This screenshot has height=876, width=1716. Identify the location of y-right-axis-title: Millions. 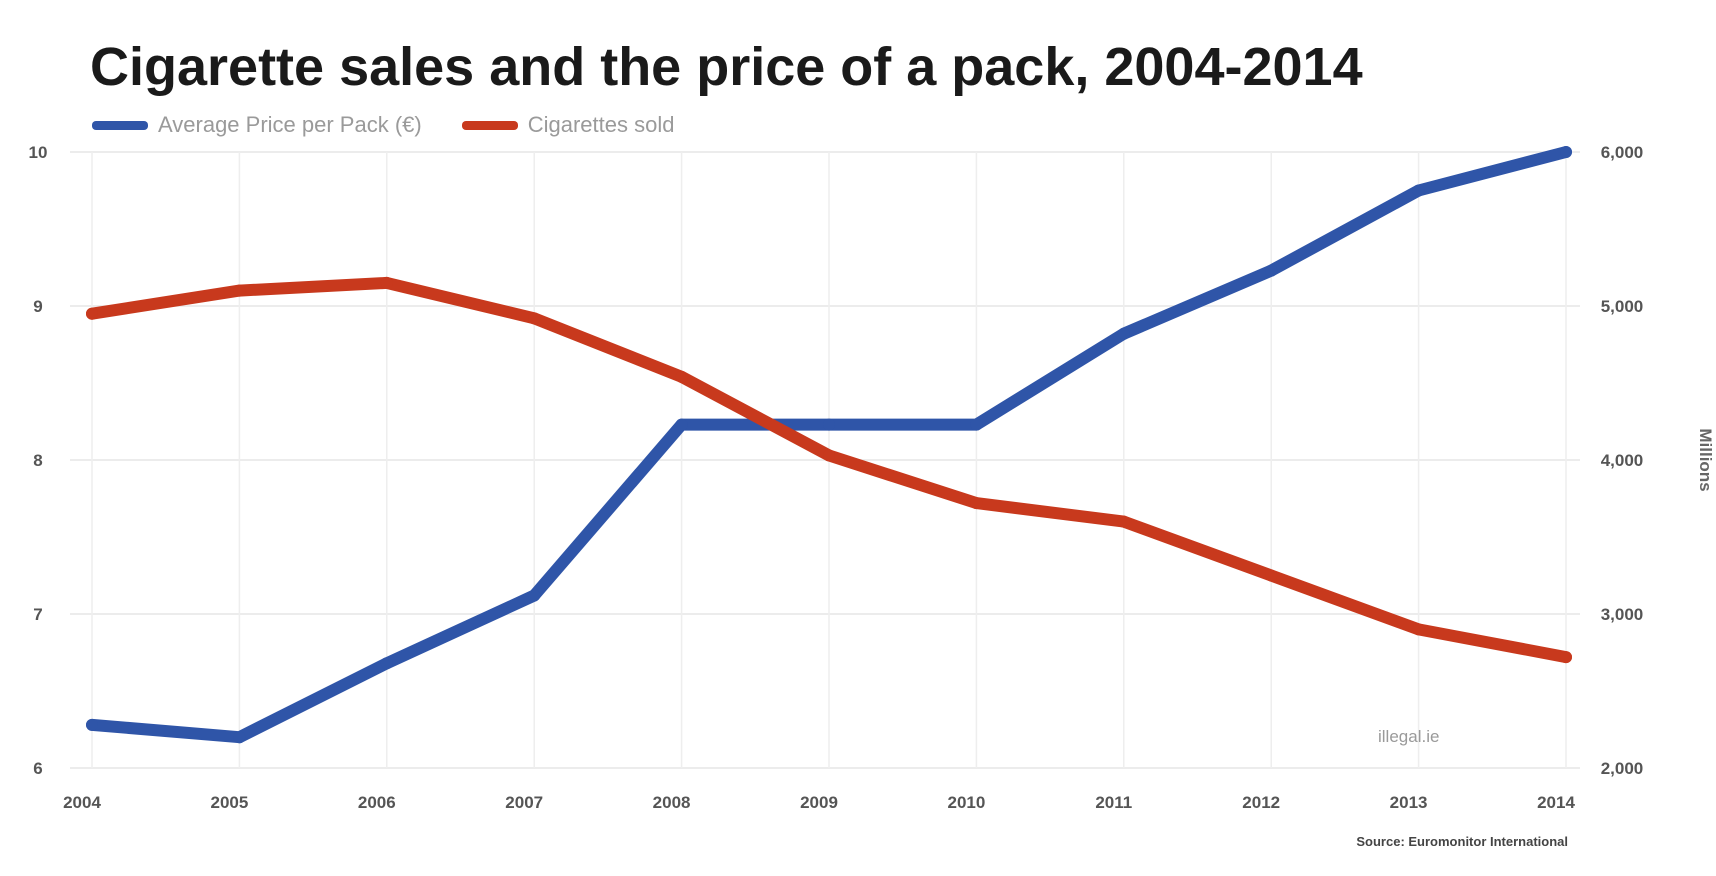
(1705, 459).